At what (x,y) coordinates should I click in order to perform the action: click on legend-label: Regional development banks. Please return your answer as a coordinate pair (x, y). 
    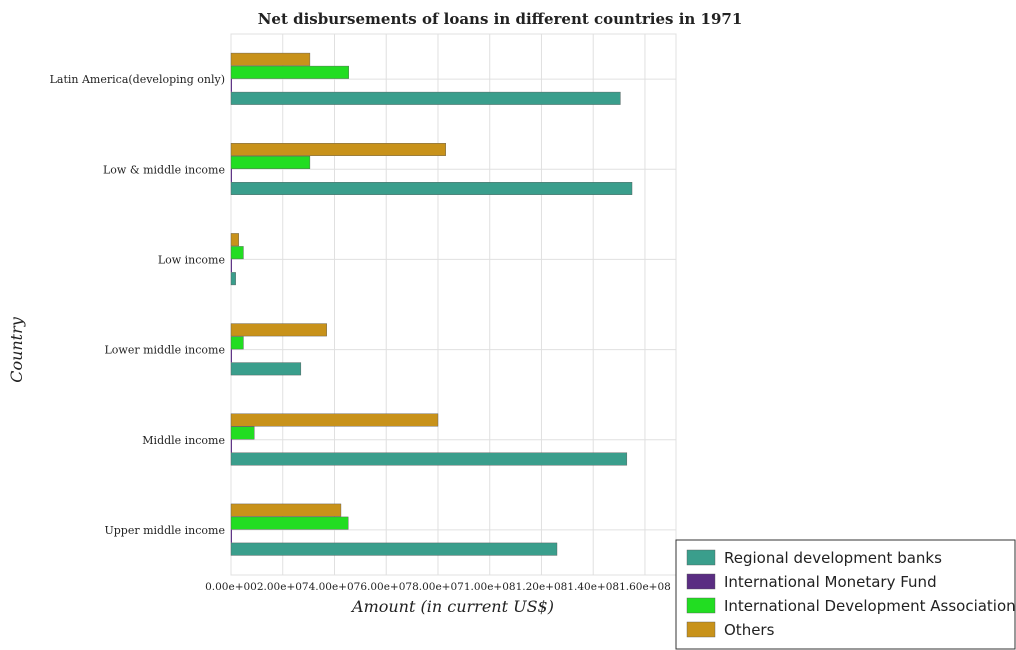
    Looking at the image, I should click on (833, 558).